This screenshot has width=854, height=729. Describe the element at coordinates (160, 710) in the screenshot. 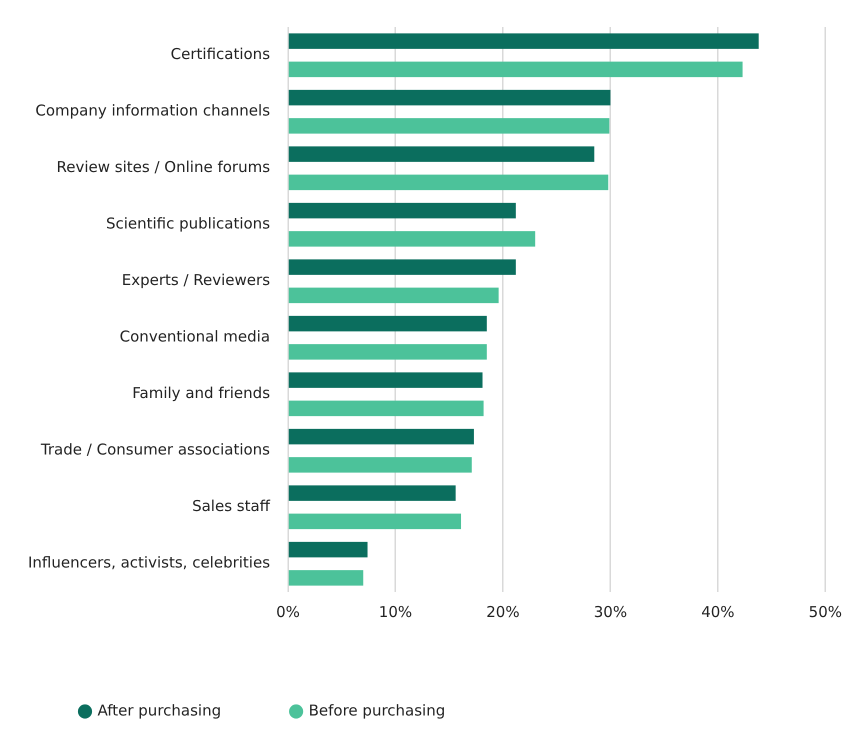

I see `legend-label: After purchasing` at that location.